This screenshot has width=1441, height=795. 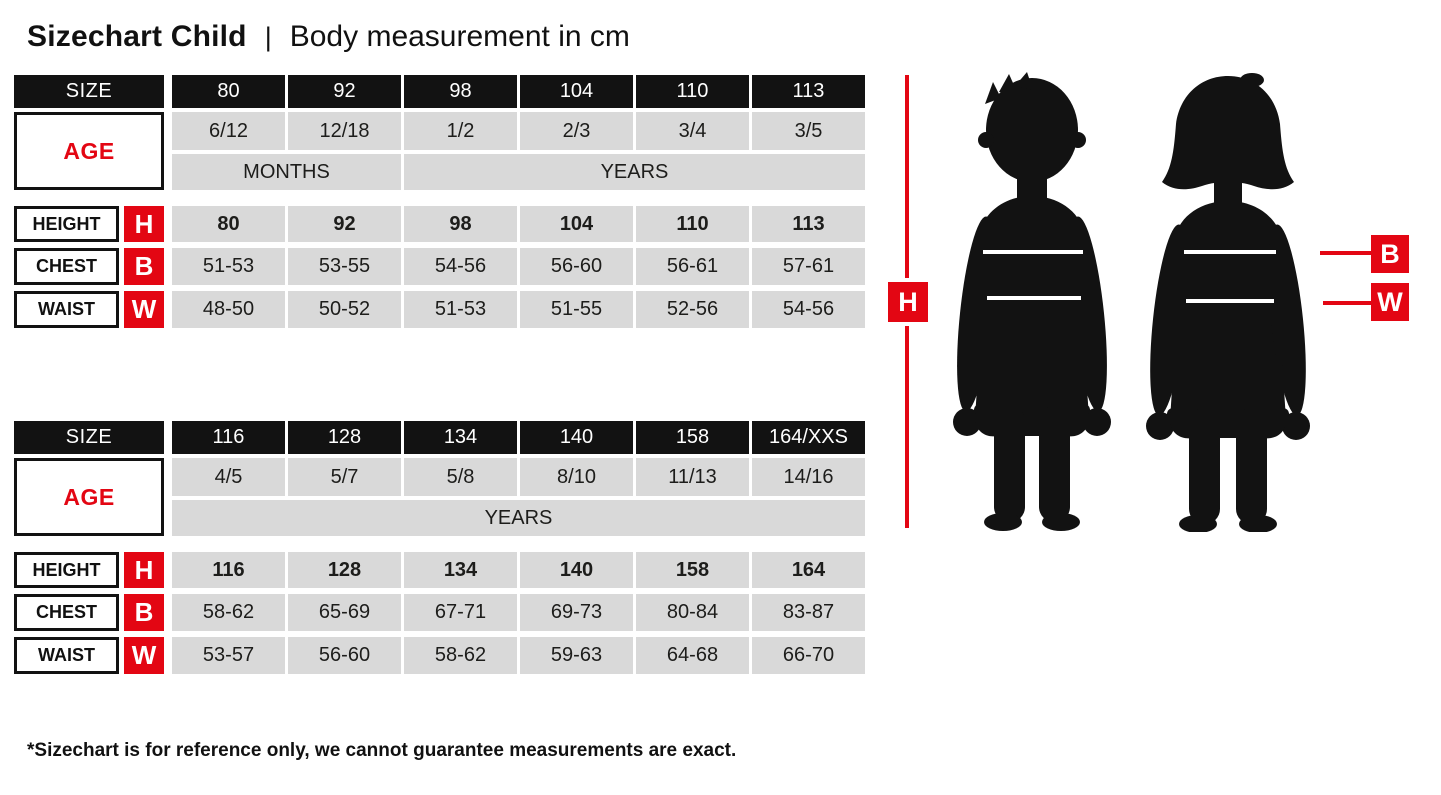 I want to click on size-row: SIZE 116 128 134 140 158 164/XXS, so click(x=444, y=437).